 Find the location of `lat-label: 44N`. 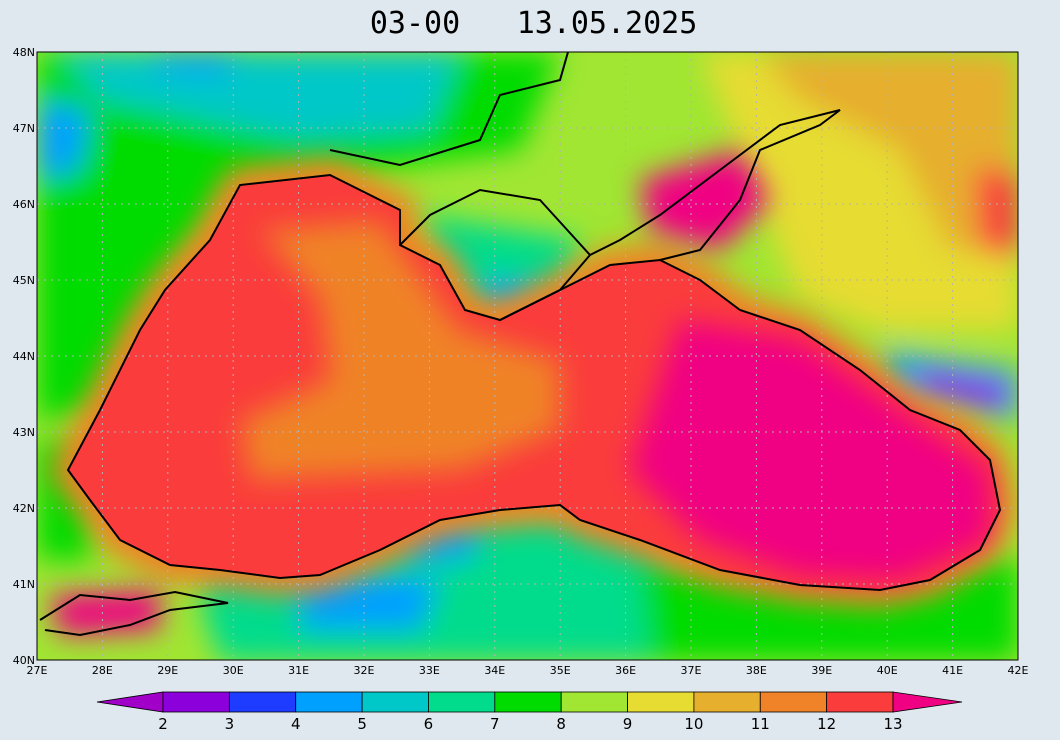

lat-label: 44N is located at coordinates (24, 356).